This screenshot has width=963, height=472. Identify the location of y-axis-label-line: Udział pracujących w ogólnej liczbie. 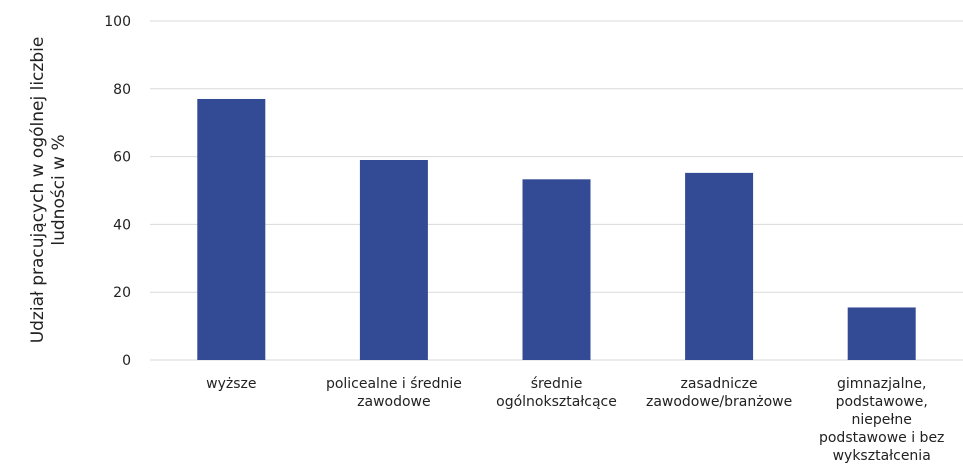
(38, 190).